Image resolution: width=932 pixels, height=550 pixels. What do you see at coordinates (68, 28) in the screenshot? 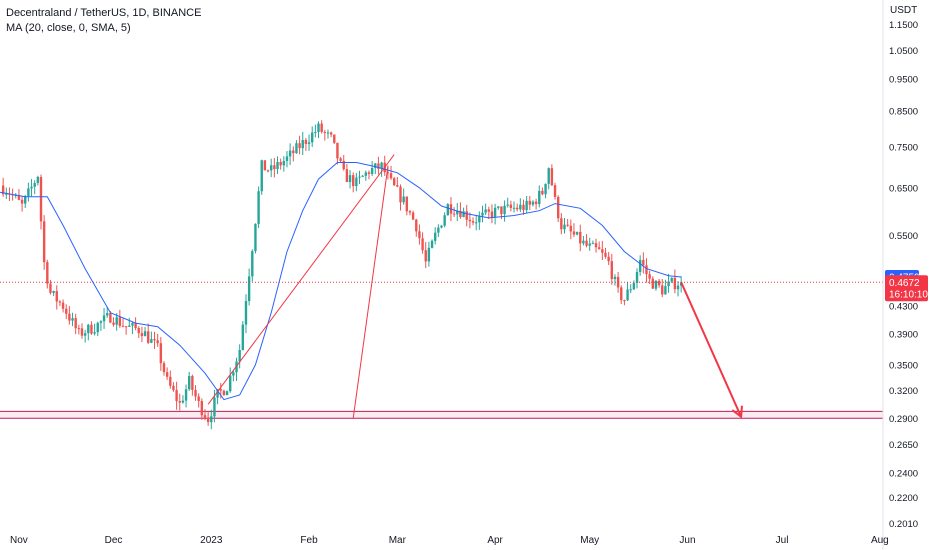
I see `ma-legend: MA (20, close, 0, SMA, 5)` at bounding box center [68, 28].